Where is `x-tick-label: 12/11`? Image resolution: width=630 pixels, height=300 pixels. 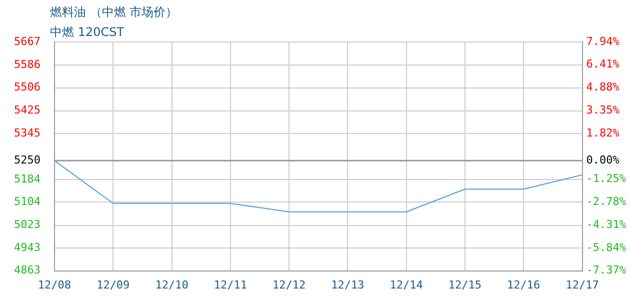 x-tick-label: 12/11 is located at coordinates (230, 285).